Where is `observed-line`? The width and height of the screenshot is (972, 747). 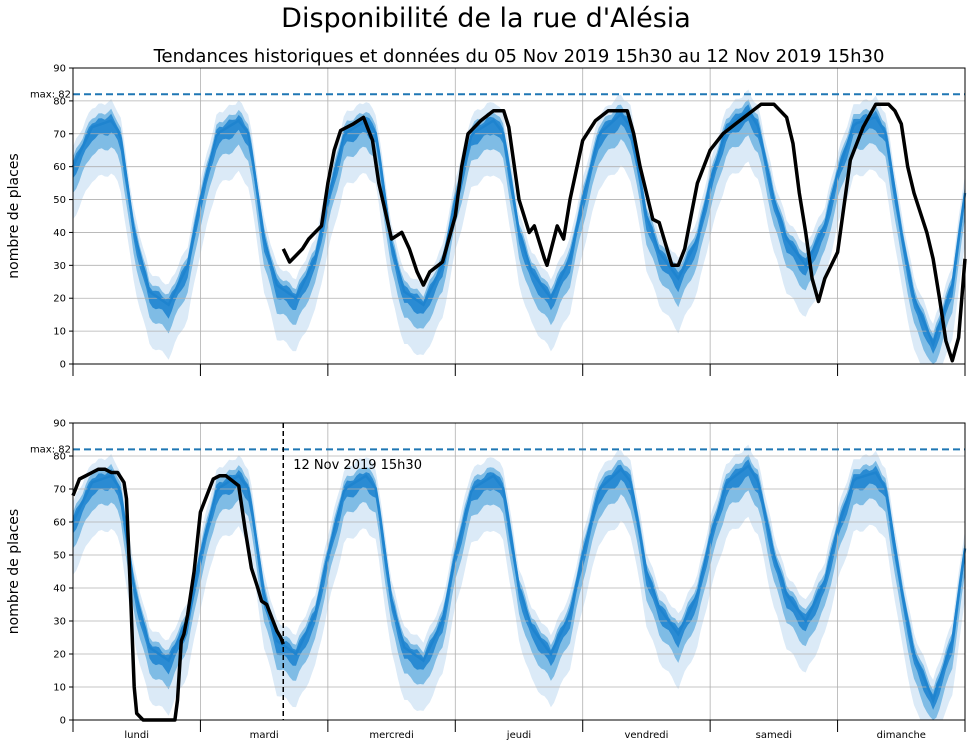
observed-line is located at coordinates (178, 594).